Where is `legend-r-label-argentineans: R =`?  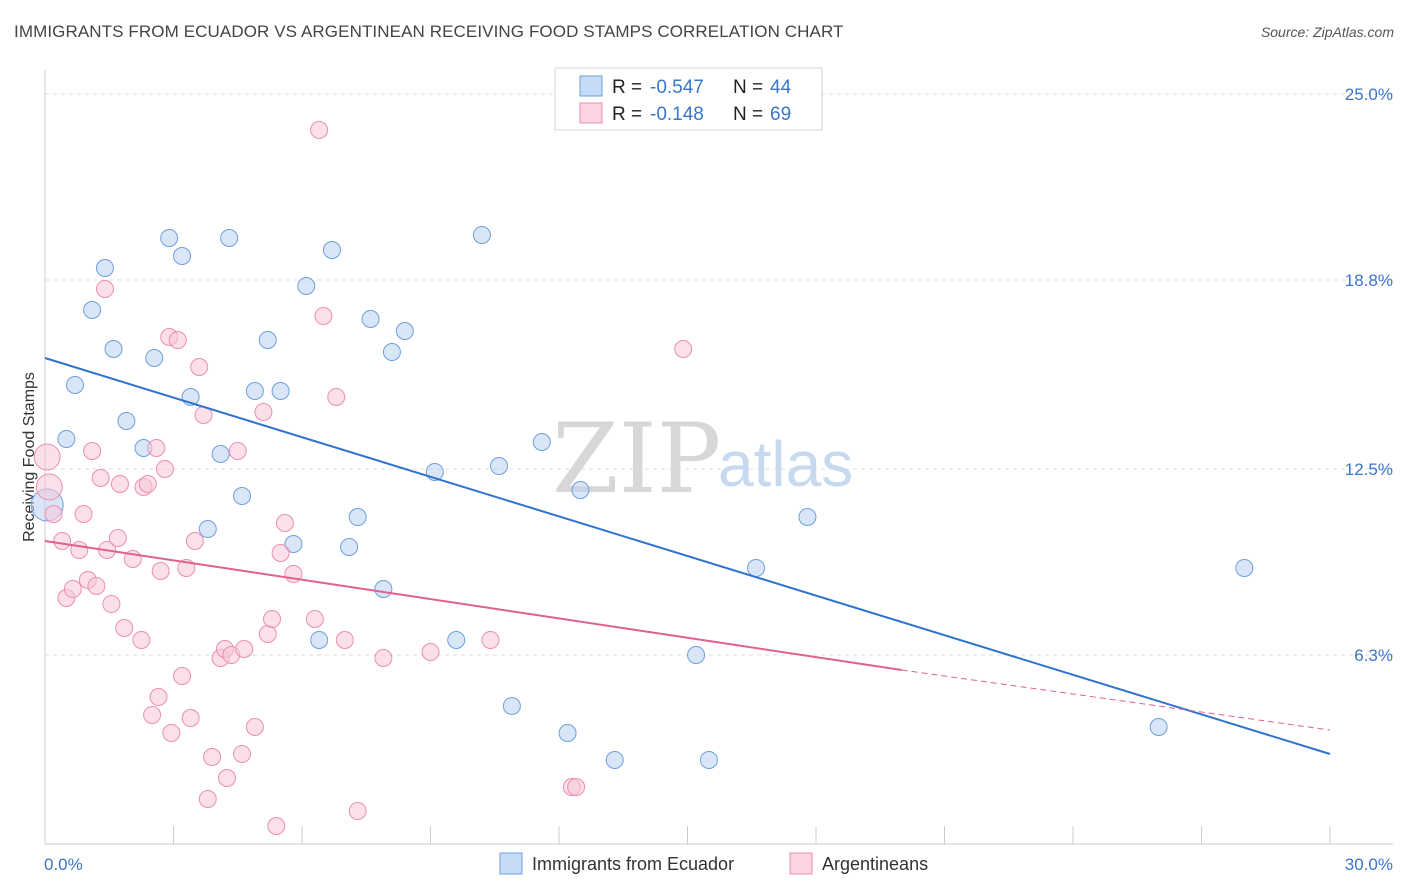 legend-r-label-argentineans: R = is located at coordinates (627, 114).